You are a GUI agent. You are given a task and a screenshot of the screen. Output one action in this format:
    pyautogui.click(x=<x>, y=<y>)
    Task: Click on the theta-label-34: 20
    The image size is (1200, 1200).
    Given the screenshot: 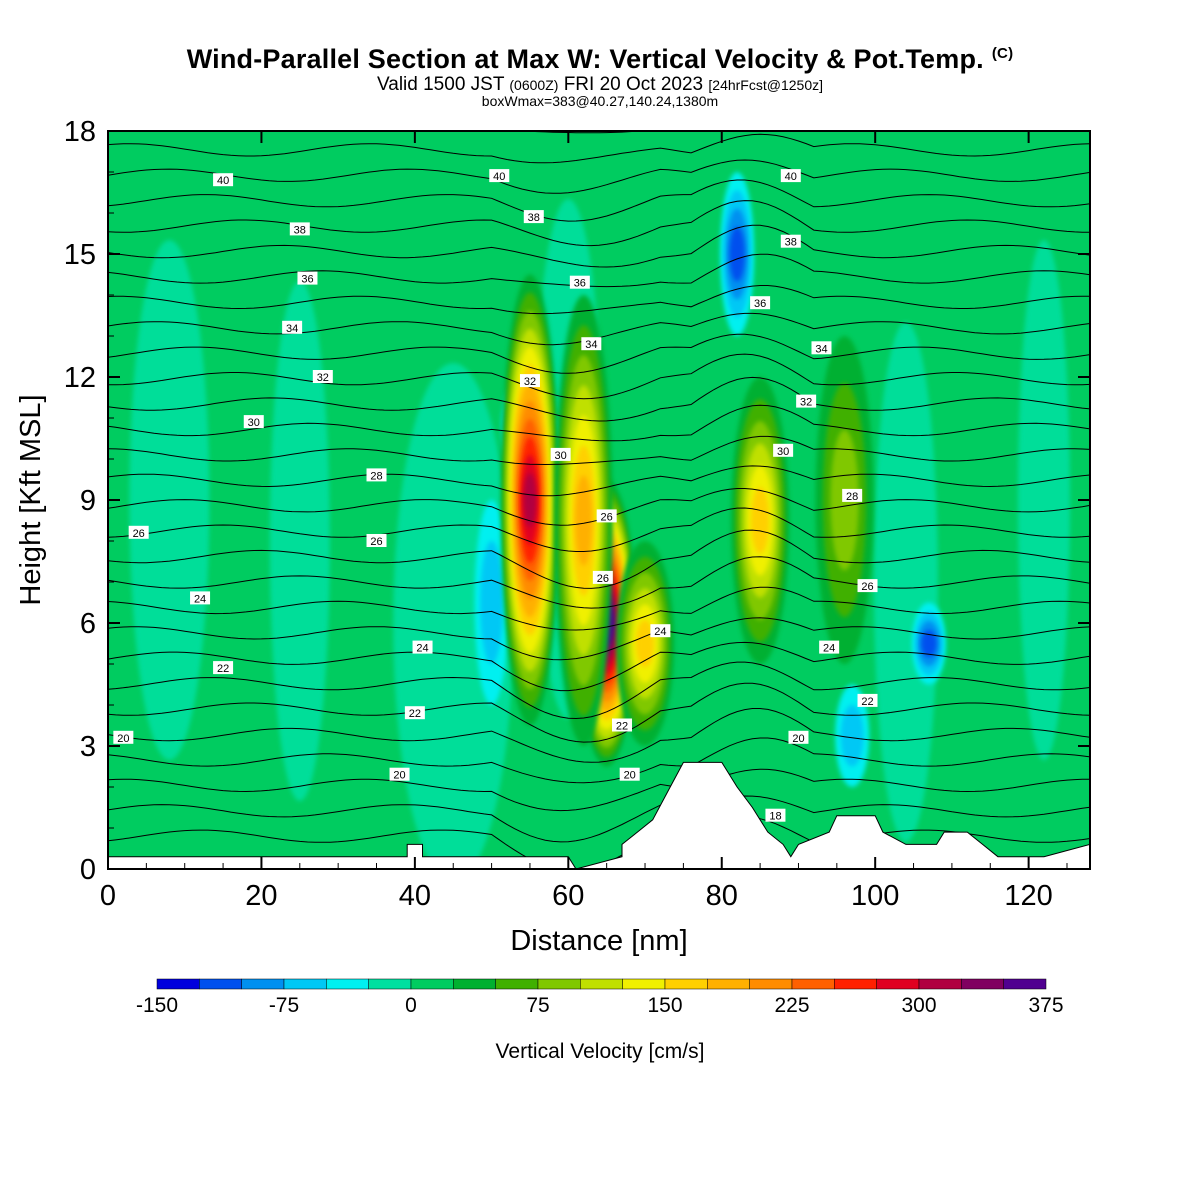 What is the action you would take?
    pyautogui.click(x=399, y=774)
    